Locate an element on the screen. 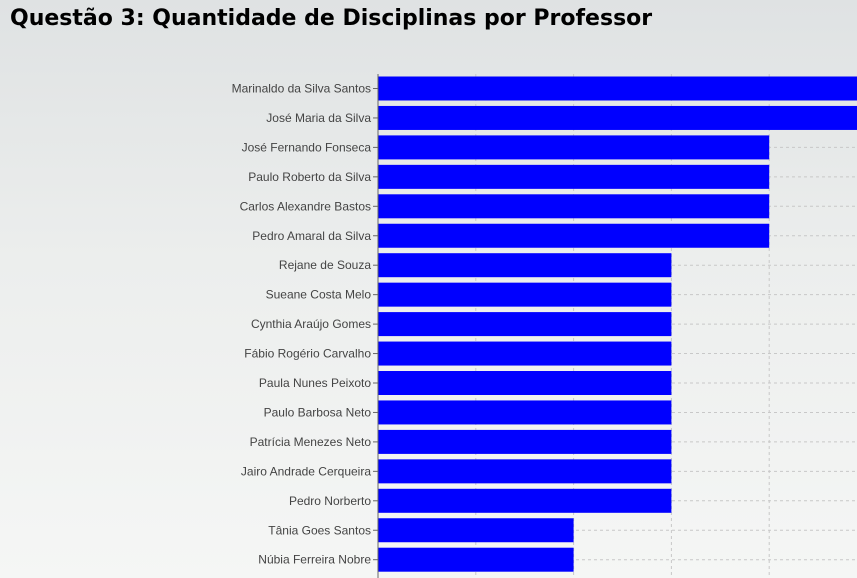 The width and height of the screenshot is (857, 578). y-tick-label: Paulo Roberto da Silva is located at coordinates (309, 177).